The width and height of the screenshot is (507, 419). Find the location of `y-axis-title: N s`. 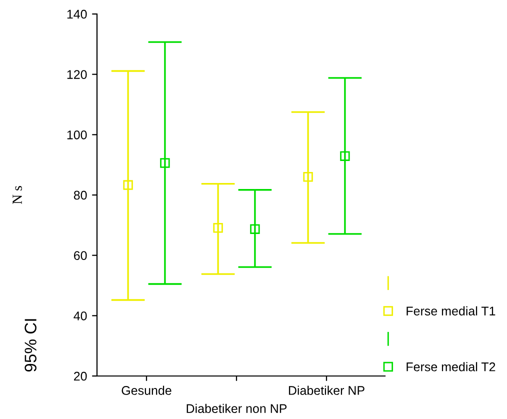

y-axis-title: N s is located at coordinates (17, 195).